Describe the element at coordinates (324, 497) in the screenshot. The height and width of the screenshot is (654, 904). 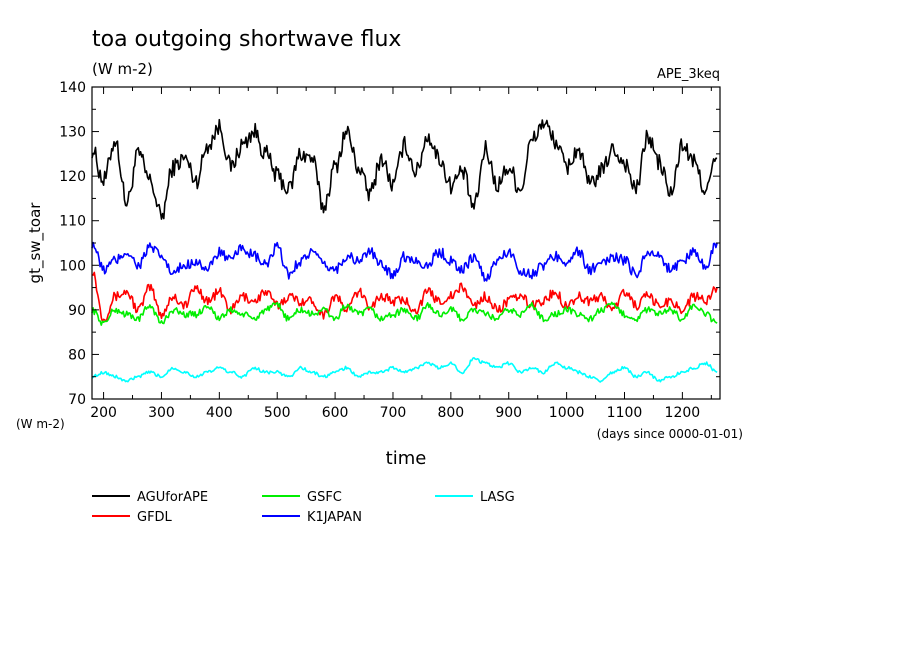
I see `legend-label-gsfc: GSFC` at that location.